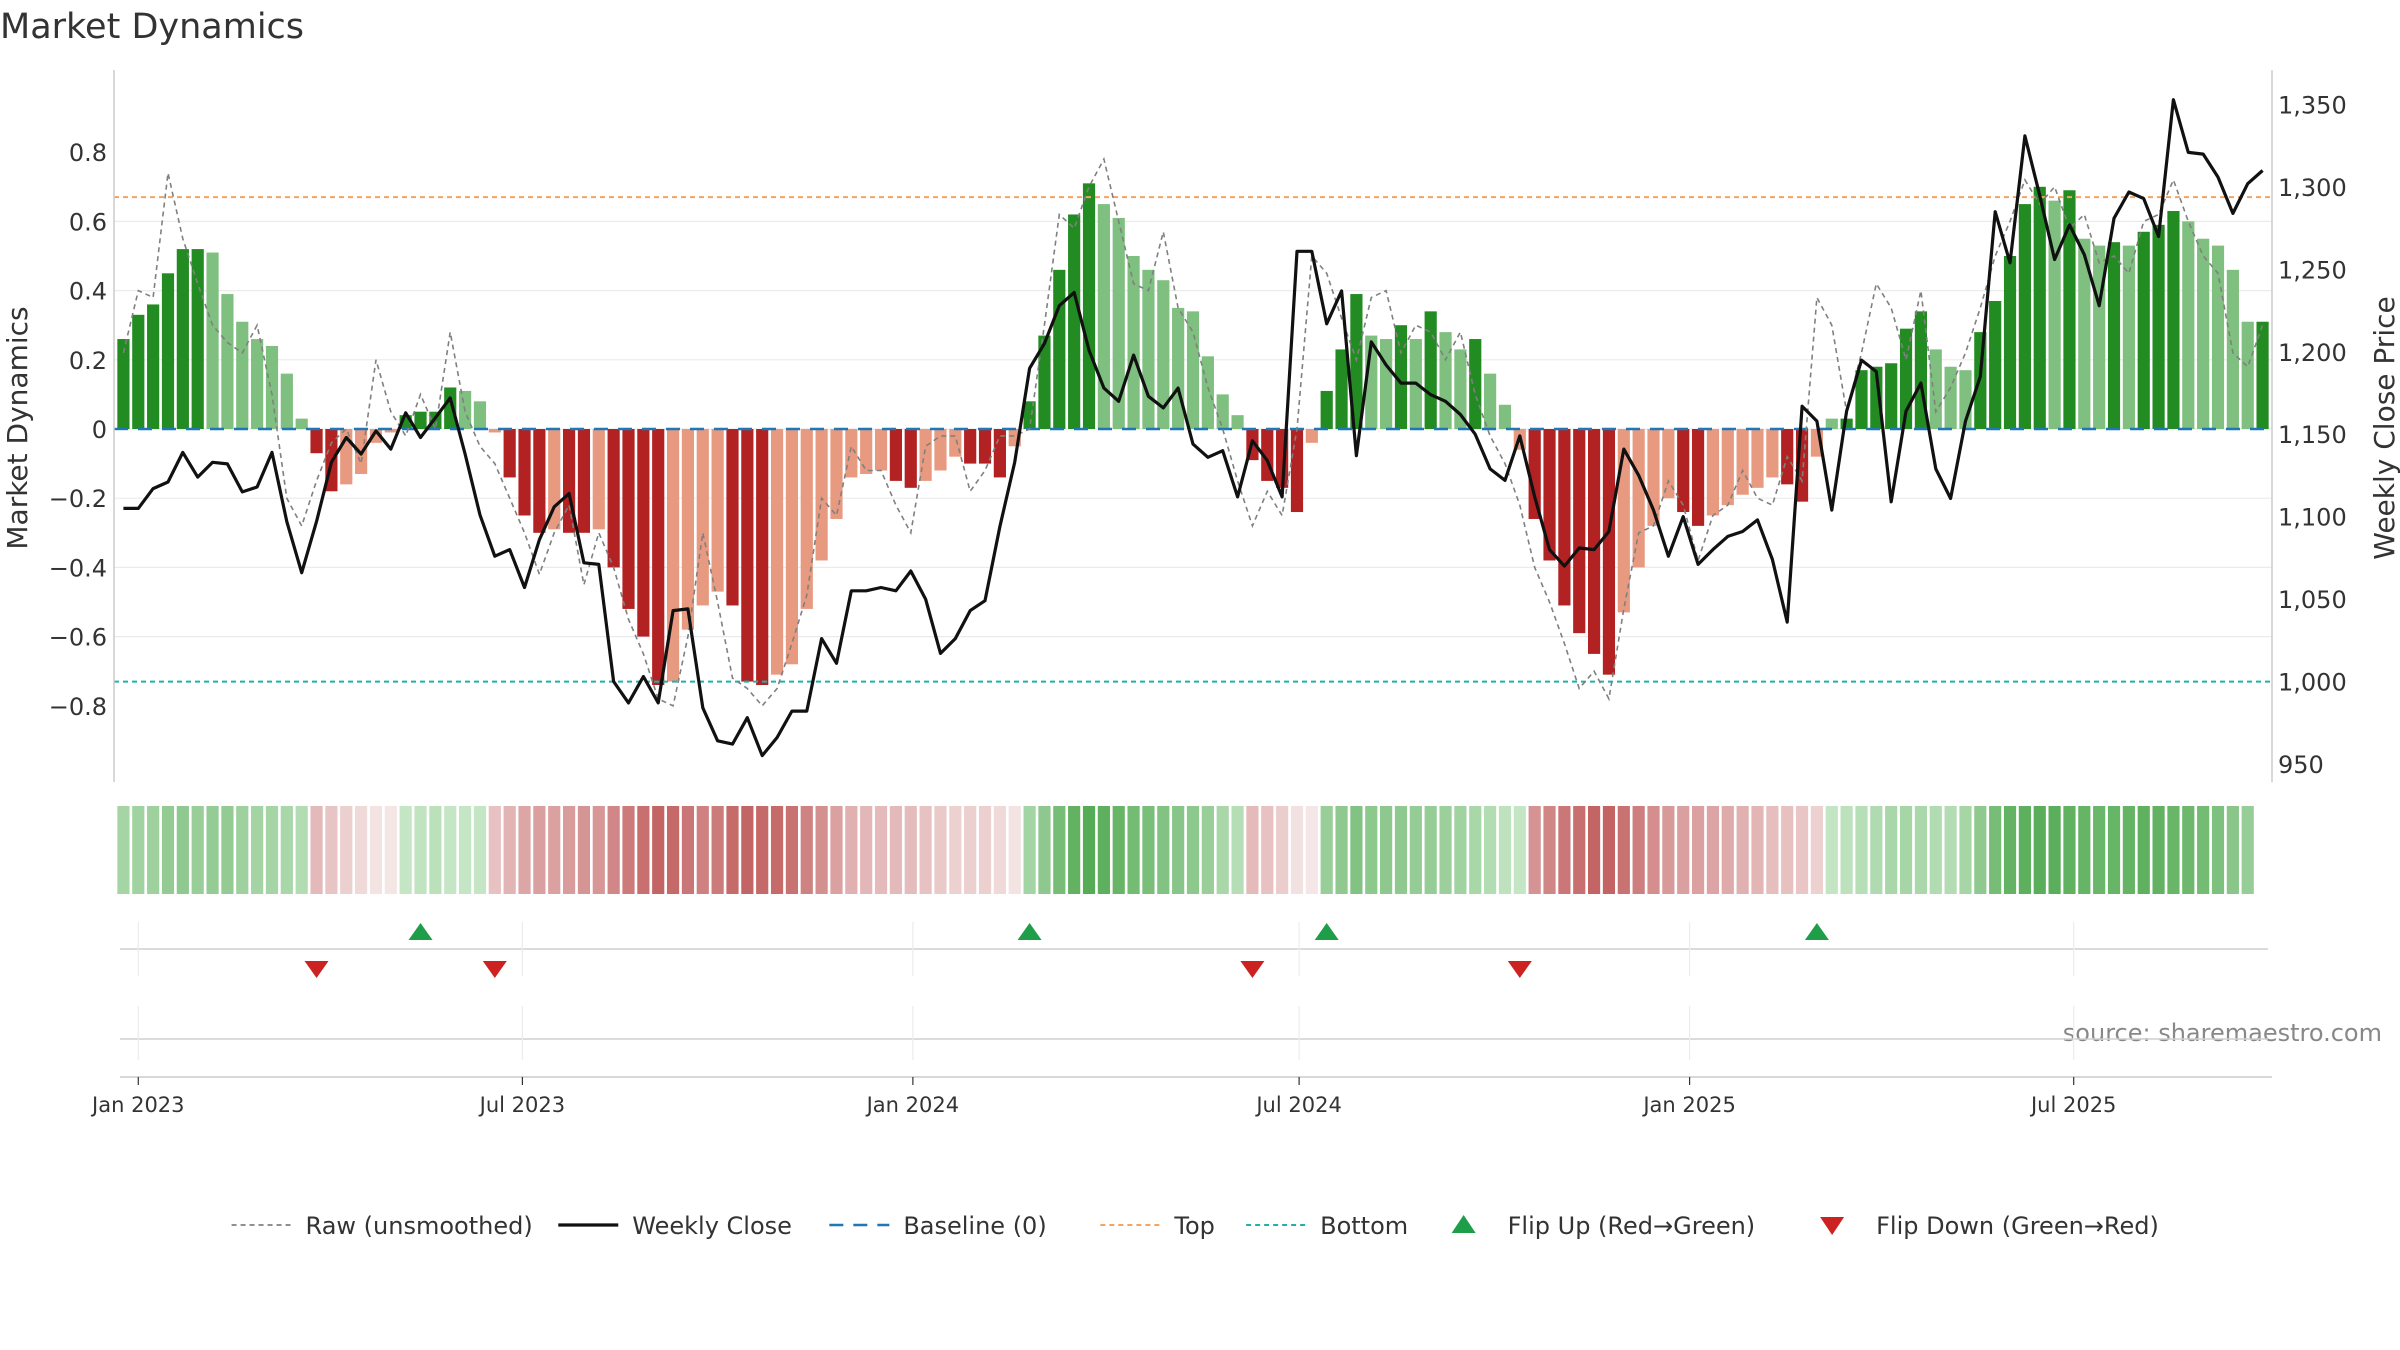 This screenshot has width=2400, height=1350. Describe the element at coordinates (1297, 1105) in the screenshot. I see `x-tick-label: Jul 2024` at that location.